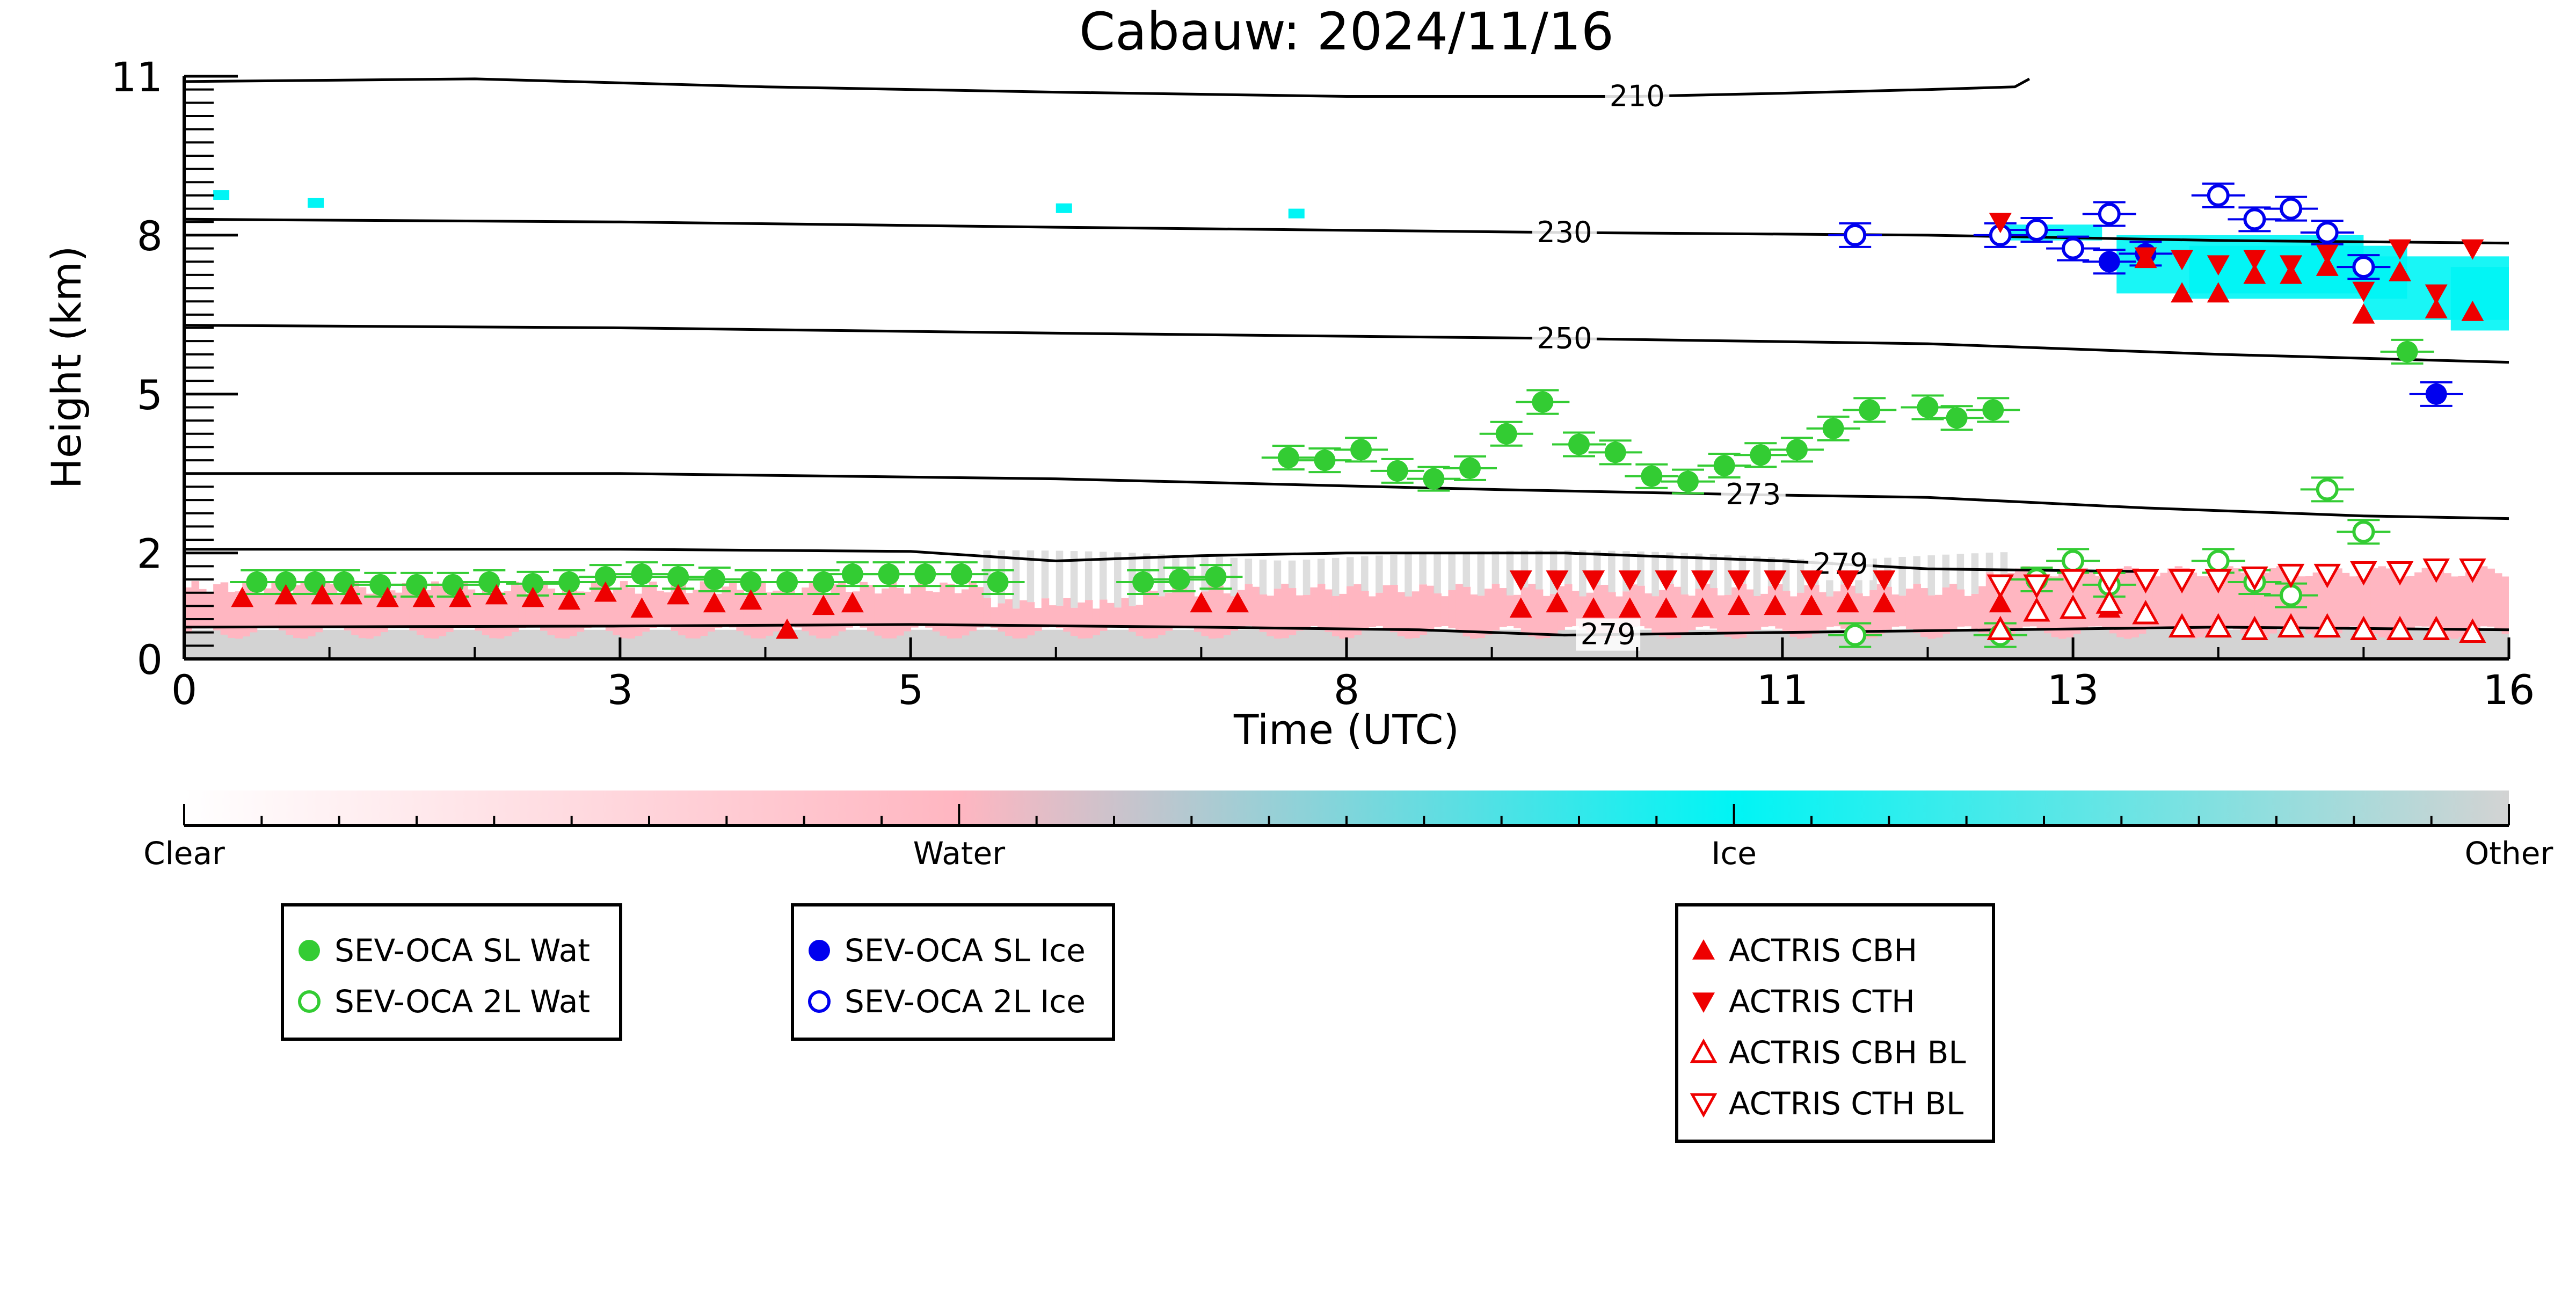 The image size is (2576, 1291). What do you see at coordinates (150, 554) in the screenshot?
I see `y-tick-label: 2` at bounding box center [150, 554].